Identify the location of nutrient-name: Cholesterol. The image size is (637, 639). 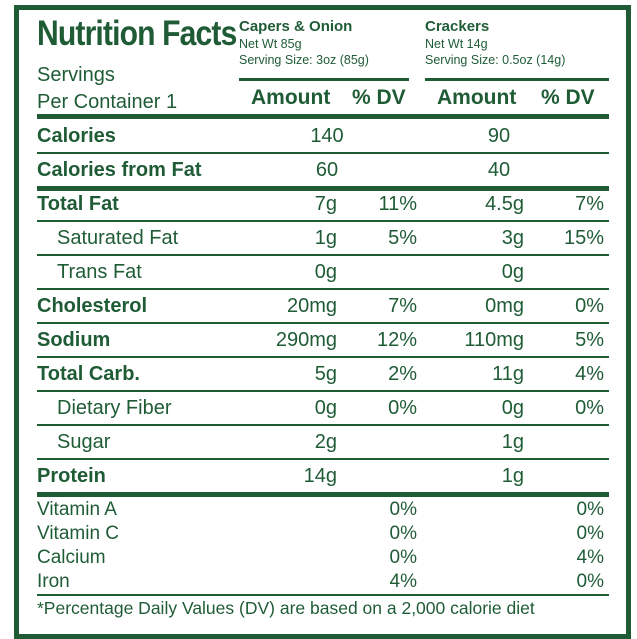
(92, 306).